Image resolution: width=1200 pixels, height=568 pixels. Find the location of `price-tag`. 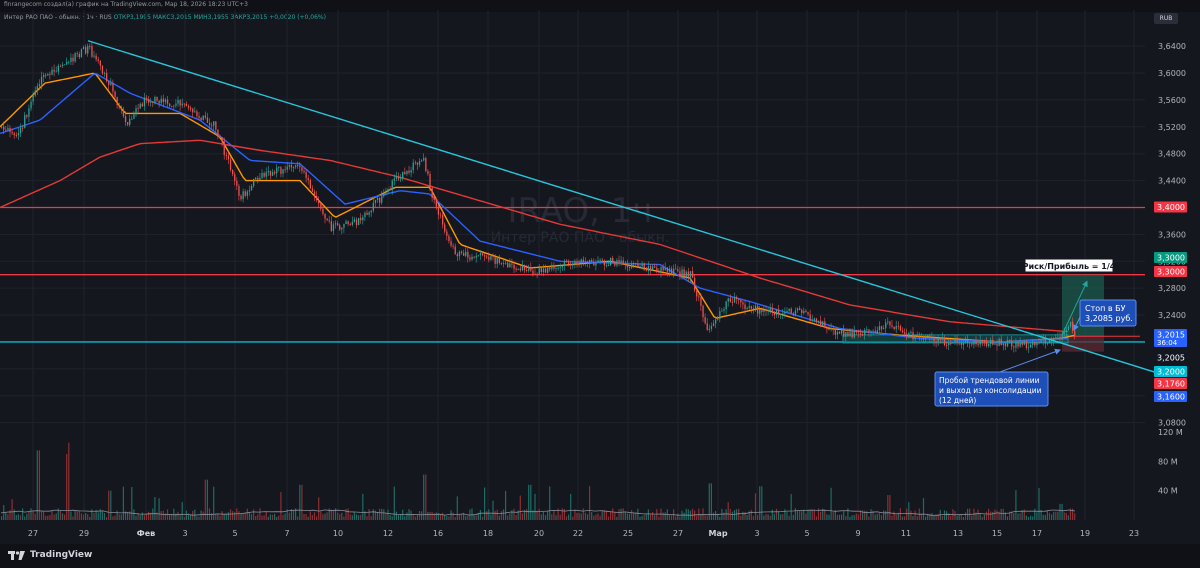

price-tag is located at coordinates (1170, 396).